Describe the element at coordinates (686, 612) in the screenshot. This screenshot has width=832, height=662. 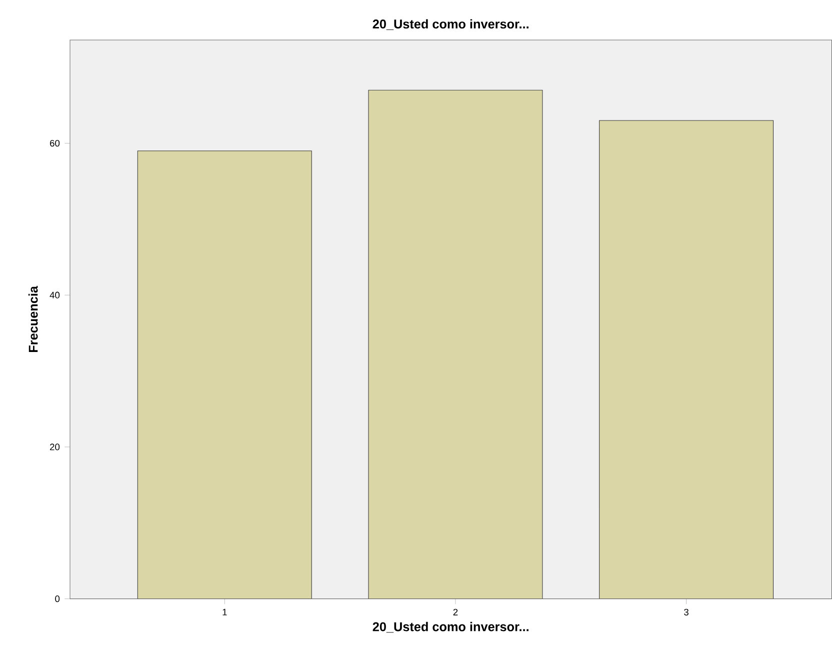
I see `x-tick-label: 3` at that location.